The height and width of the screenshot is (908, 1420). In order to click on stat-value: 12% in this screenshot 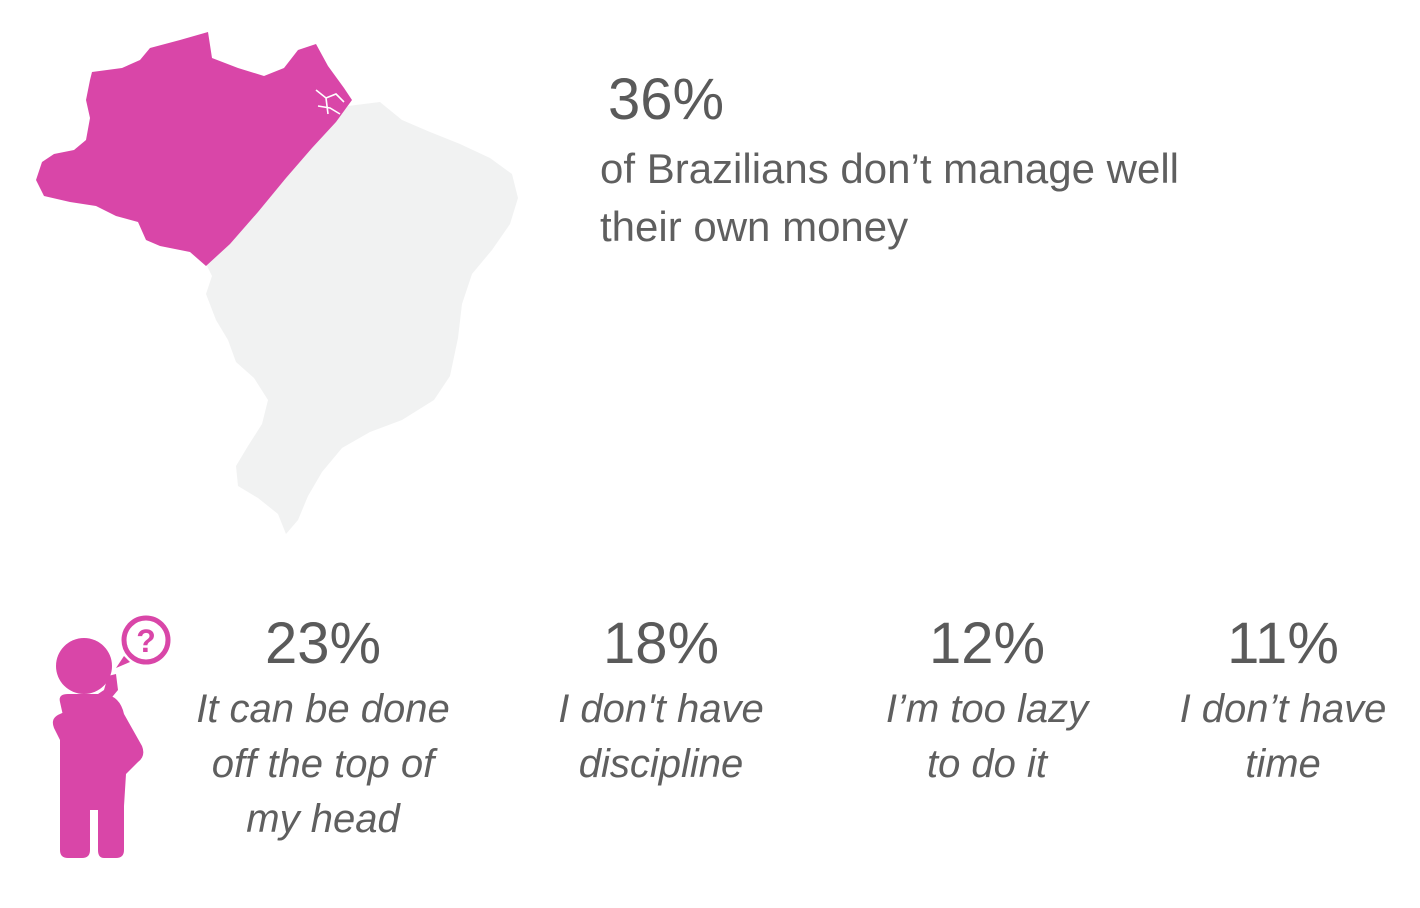, I will do `click(987, 643)`.